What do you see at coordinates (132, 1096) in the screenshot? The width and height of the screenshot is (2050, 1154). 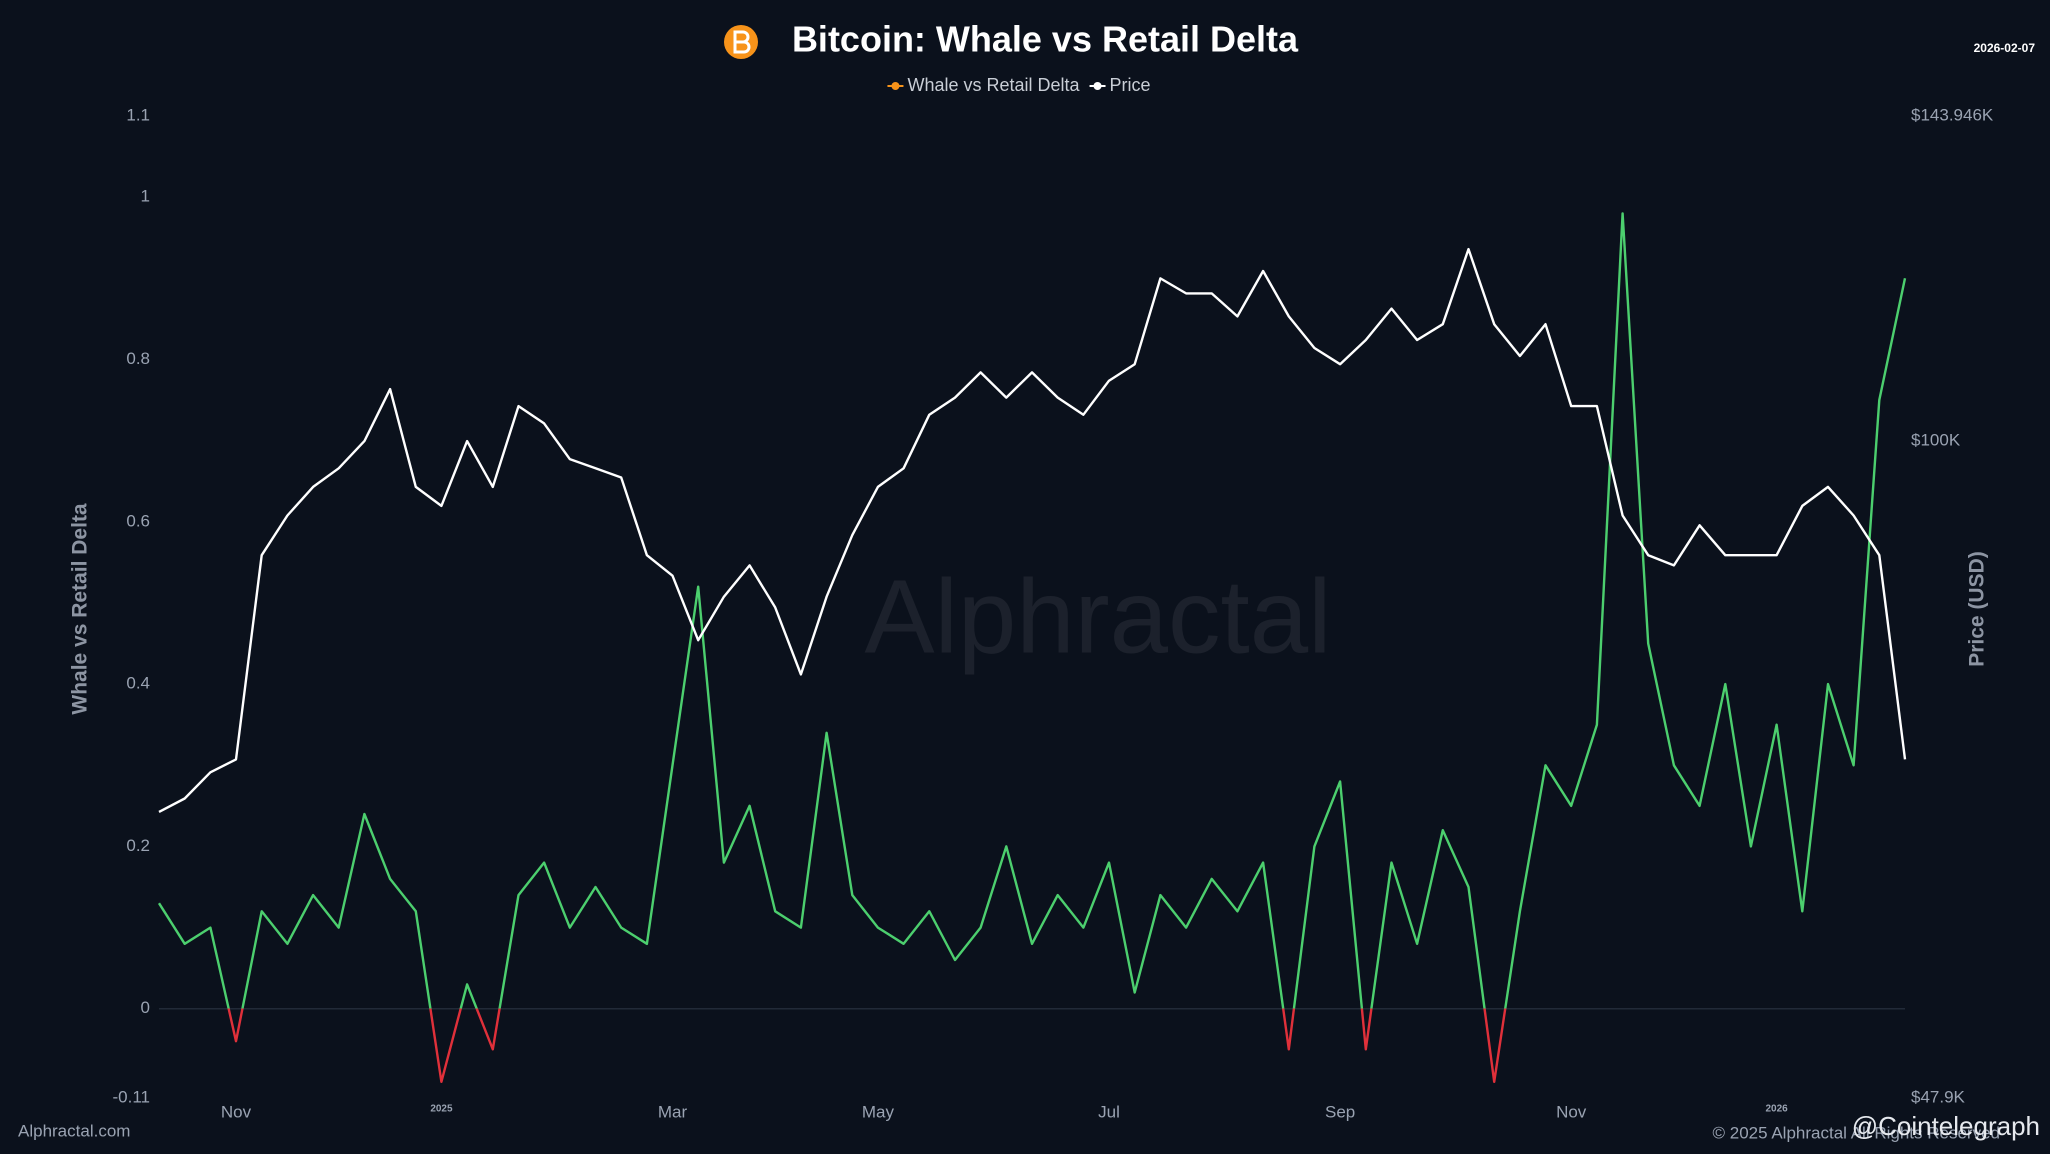 I see `y-tick-label: -0.11` at bounding box center [132, 1096].